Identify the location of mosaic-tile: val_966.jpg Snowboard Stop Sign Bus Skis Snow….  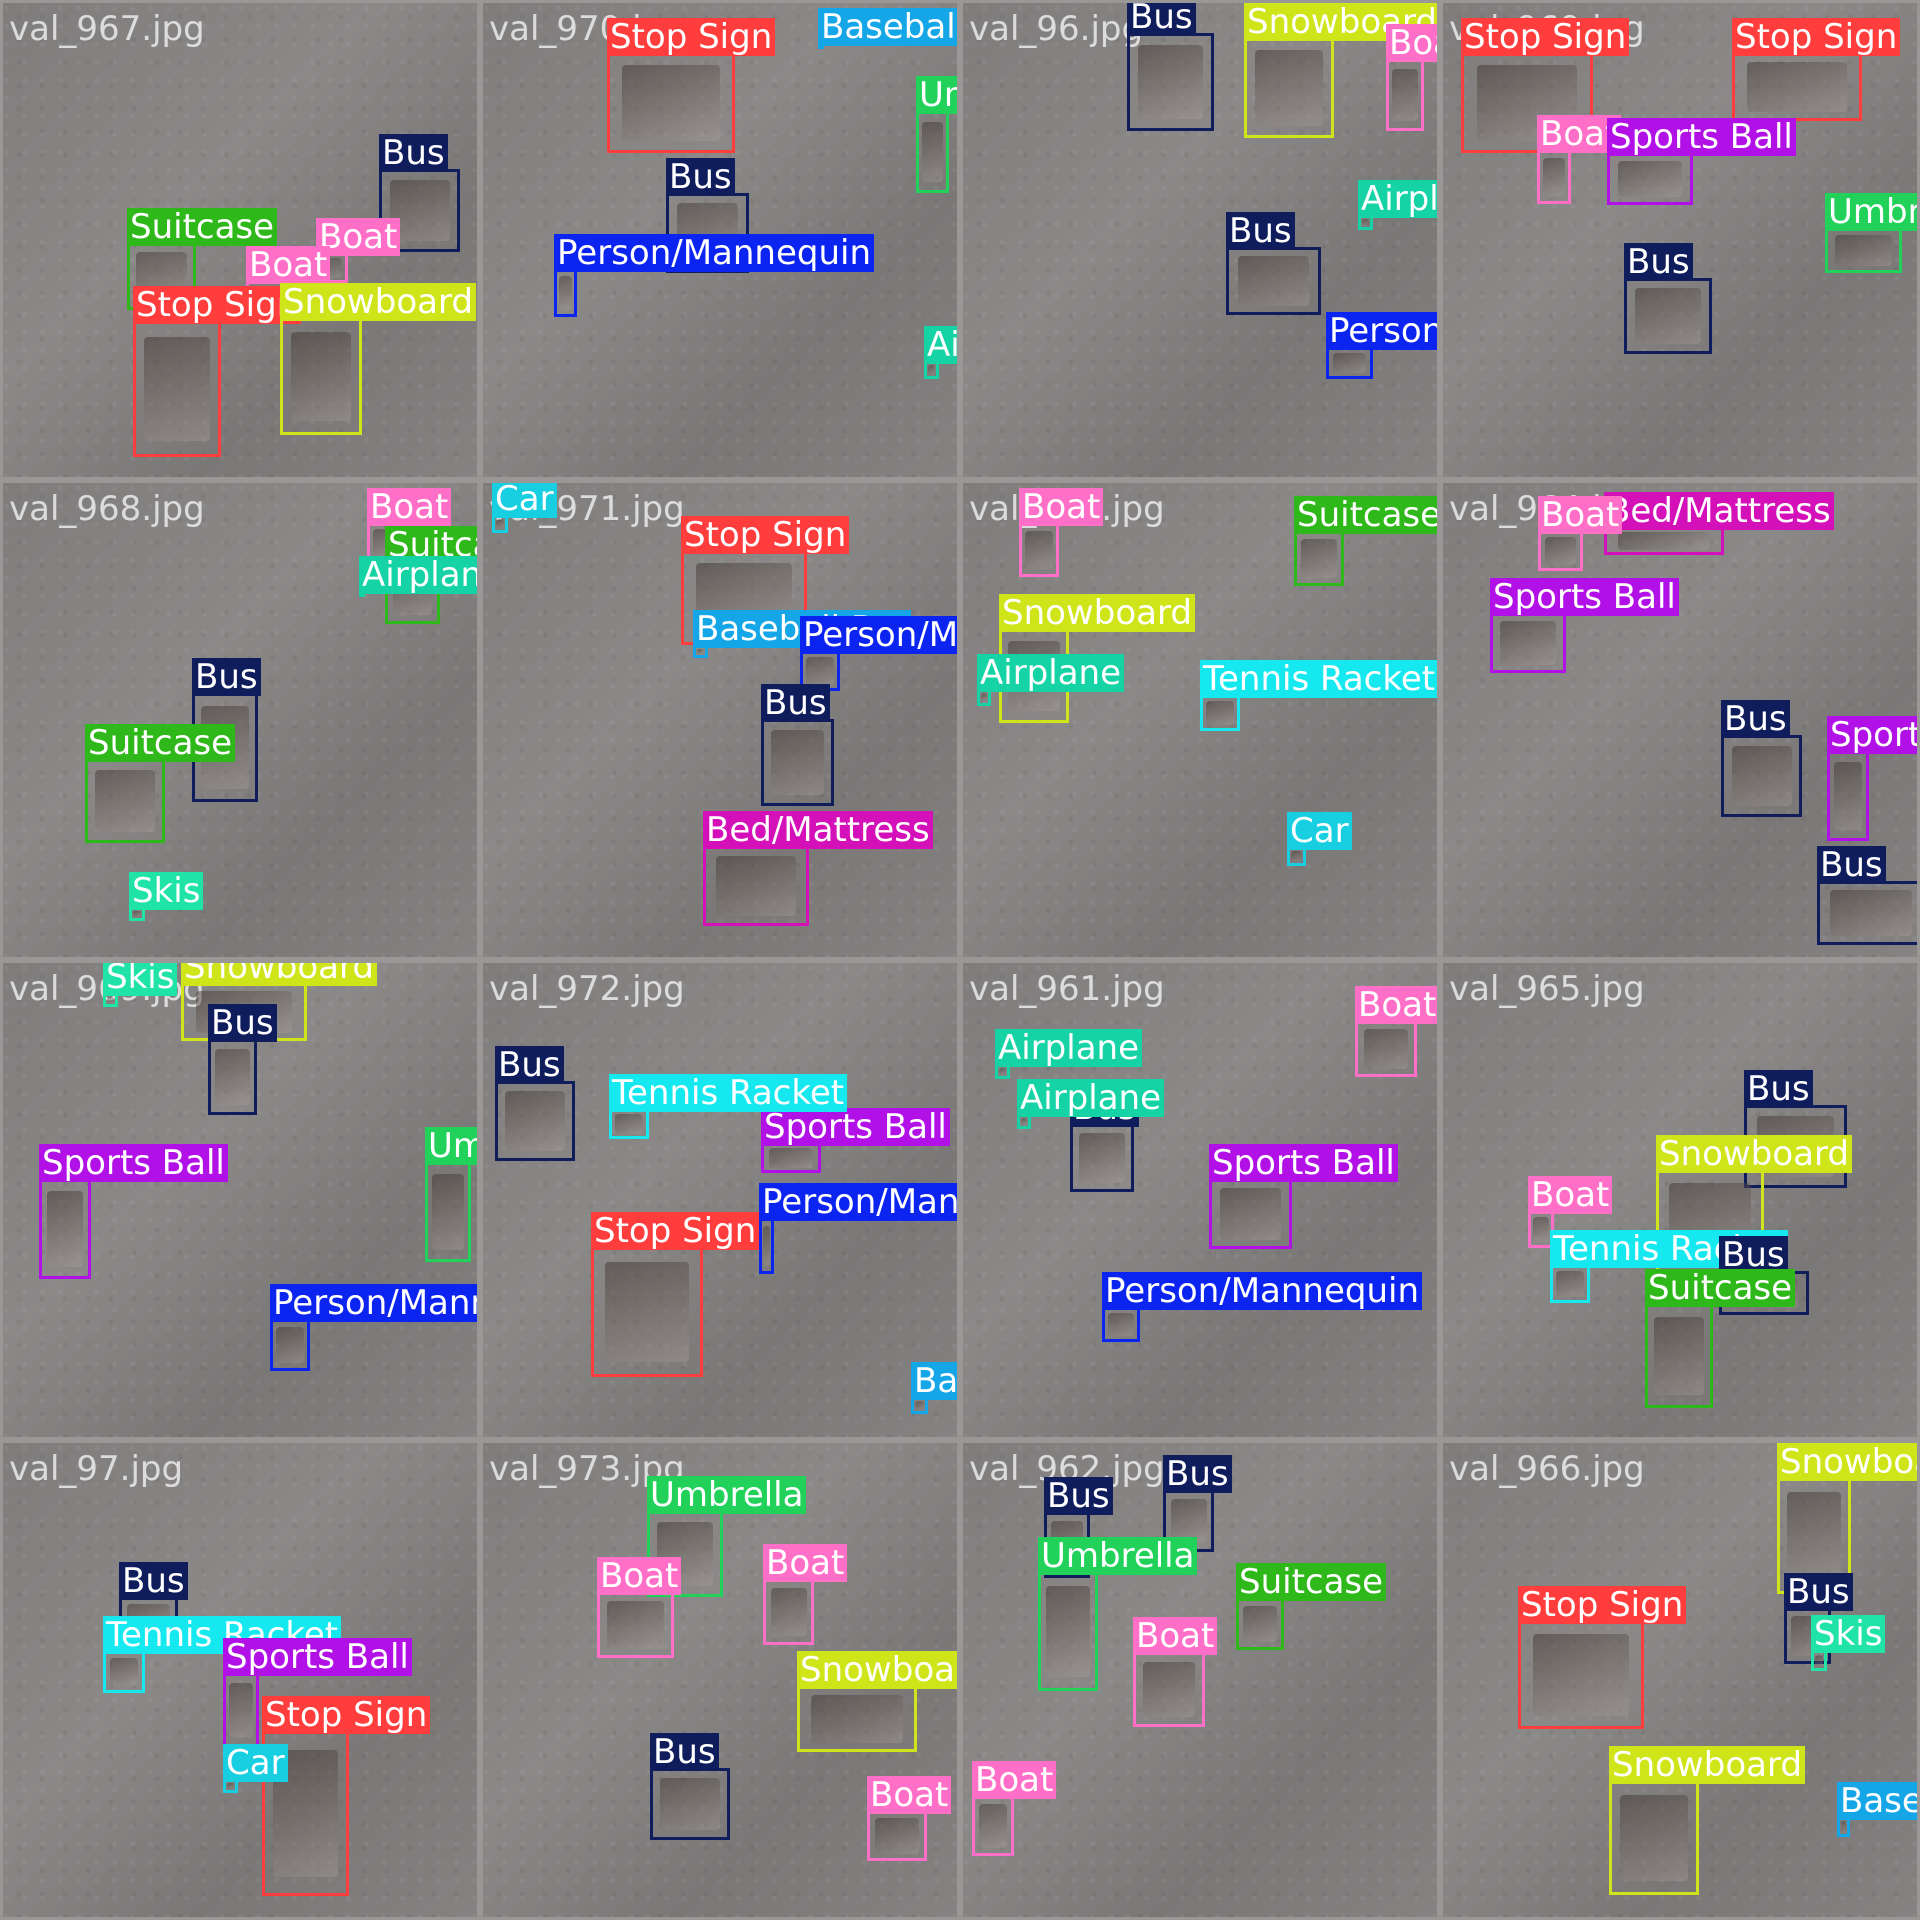
(1680, 1680).